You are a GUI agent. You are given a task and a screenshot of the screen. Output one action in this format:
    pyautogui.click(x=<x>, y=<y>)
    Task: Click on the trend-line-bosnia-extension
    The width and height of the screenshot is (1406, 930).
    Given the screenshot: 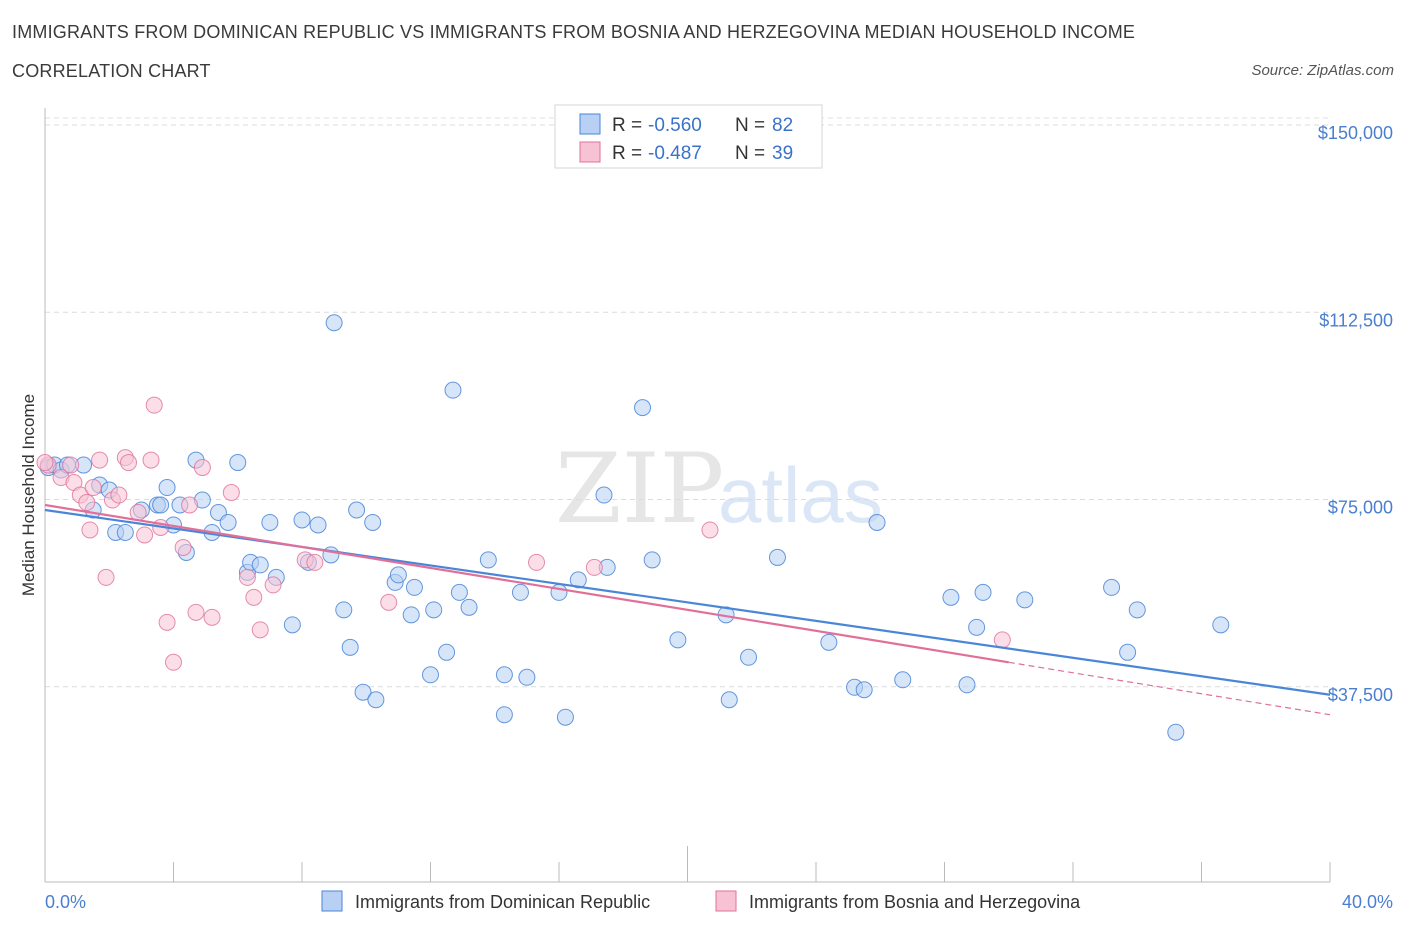 What is the action you would take?
    pyautogui.click(x=1169, y=688)
    